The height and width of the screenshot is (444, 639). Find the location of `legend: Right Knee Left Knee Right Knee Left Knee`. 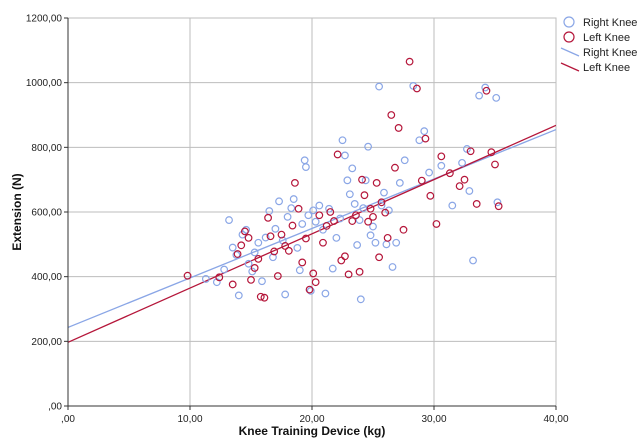

legend: Right Knee Left Knee Right Knee Left Knee is located at coordinates (598, 45).